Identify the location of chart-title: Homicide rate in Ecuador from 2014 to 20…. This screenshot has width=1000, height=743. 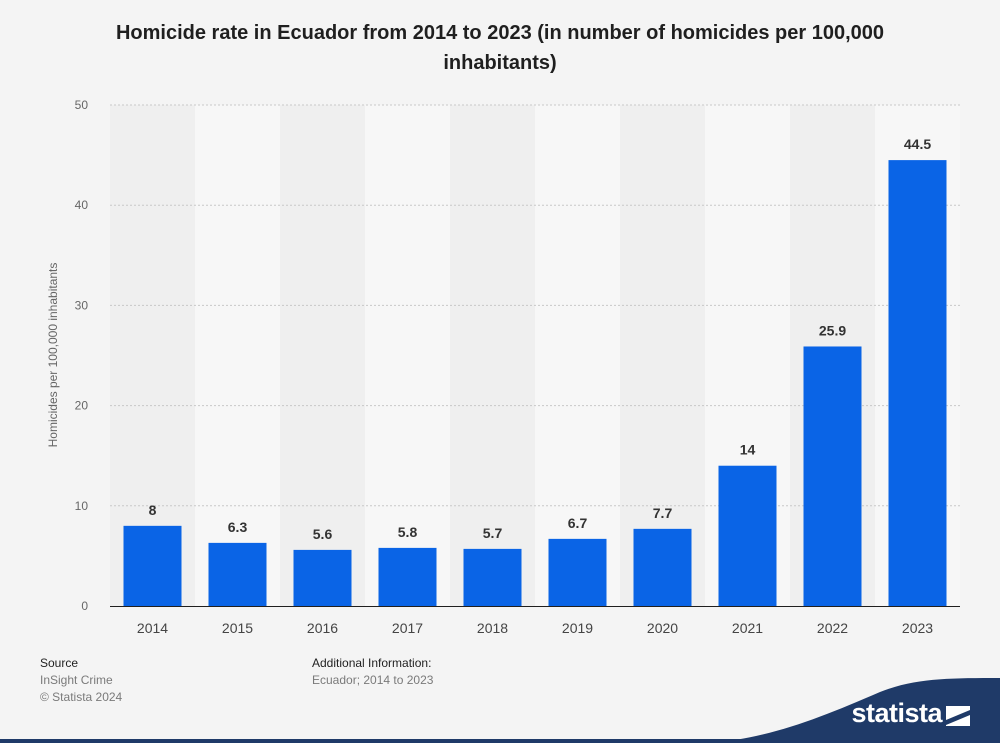
(500, 48).